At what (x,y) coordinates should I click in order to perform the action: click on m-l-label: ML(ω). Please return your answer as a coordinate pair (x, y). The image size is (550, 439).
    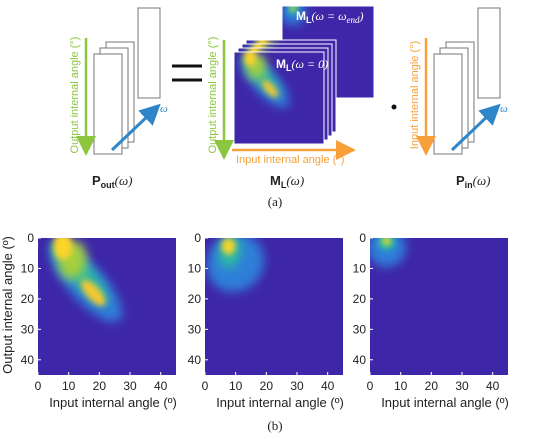
    Looking at the image, I should click on (287, 181).